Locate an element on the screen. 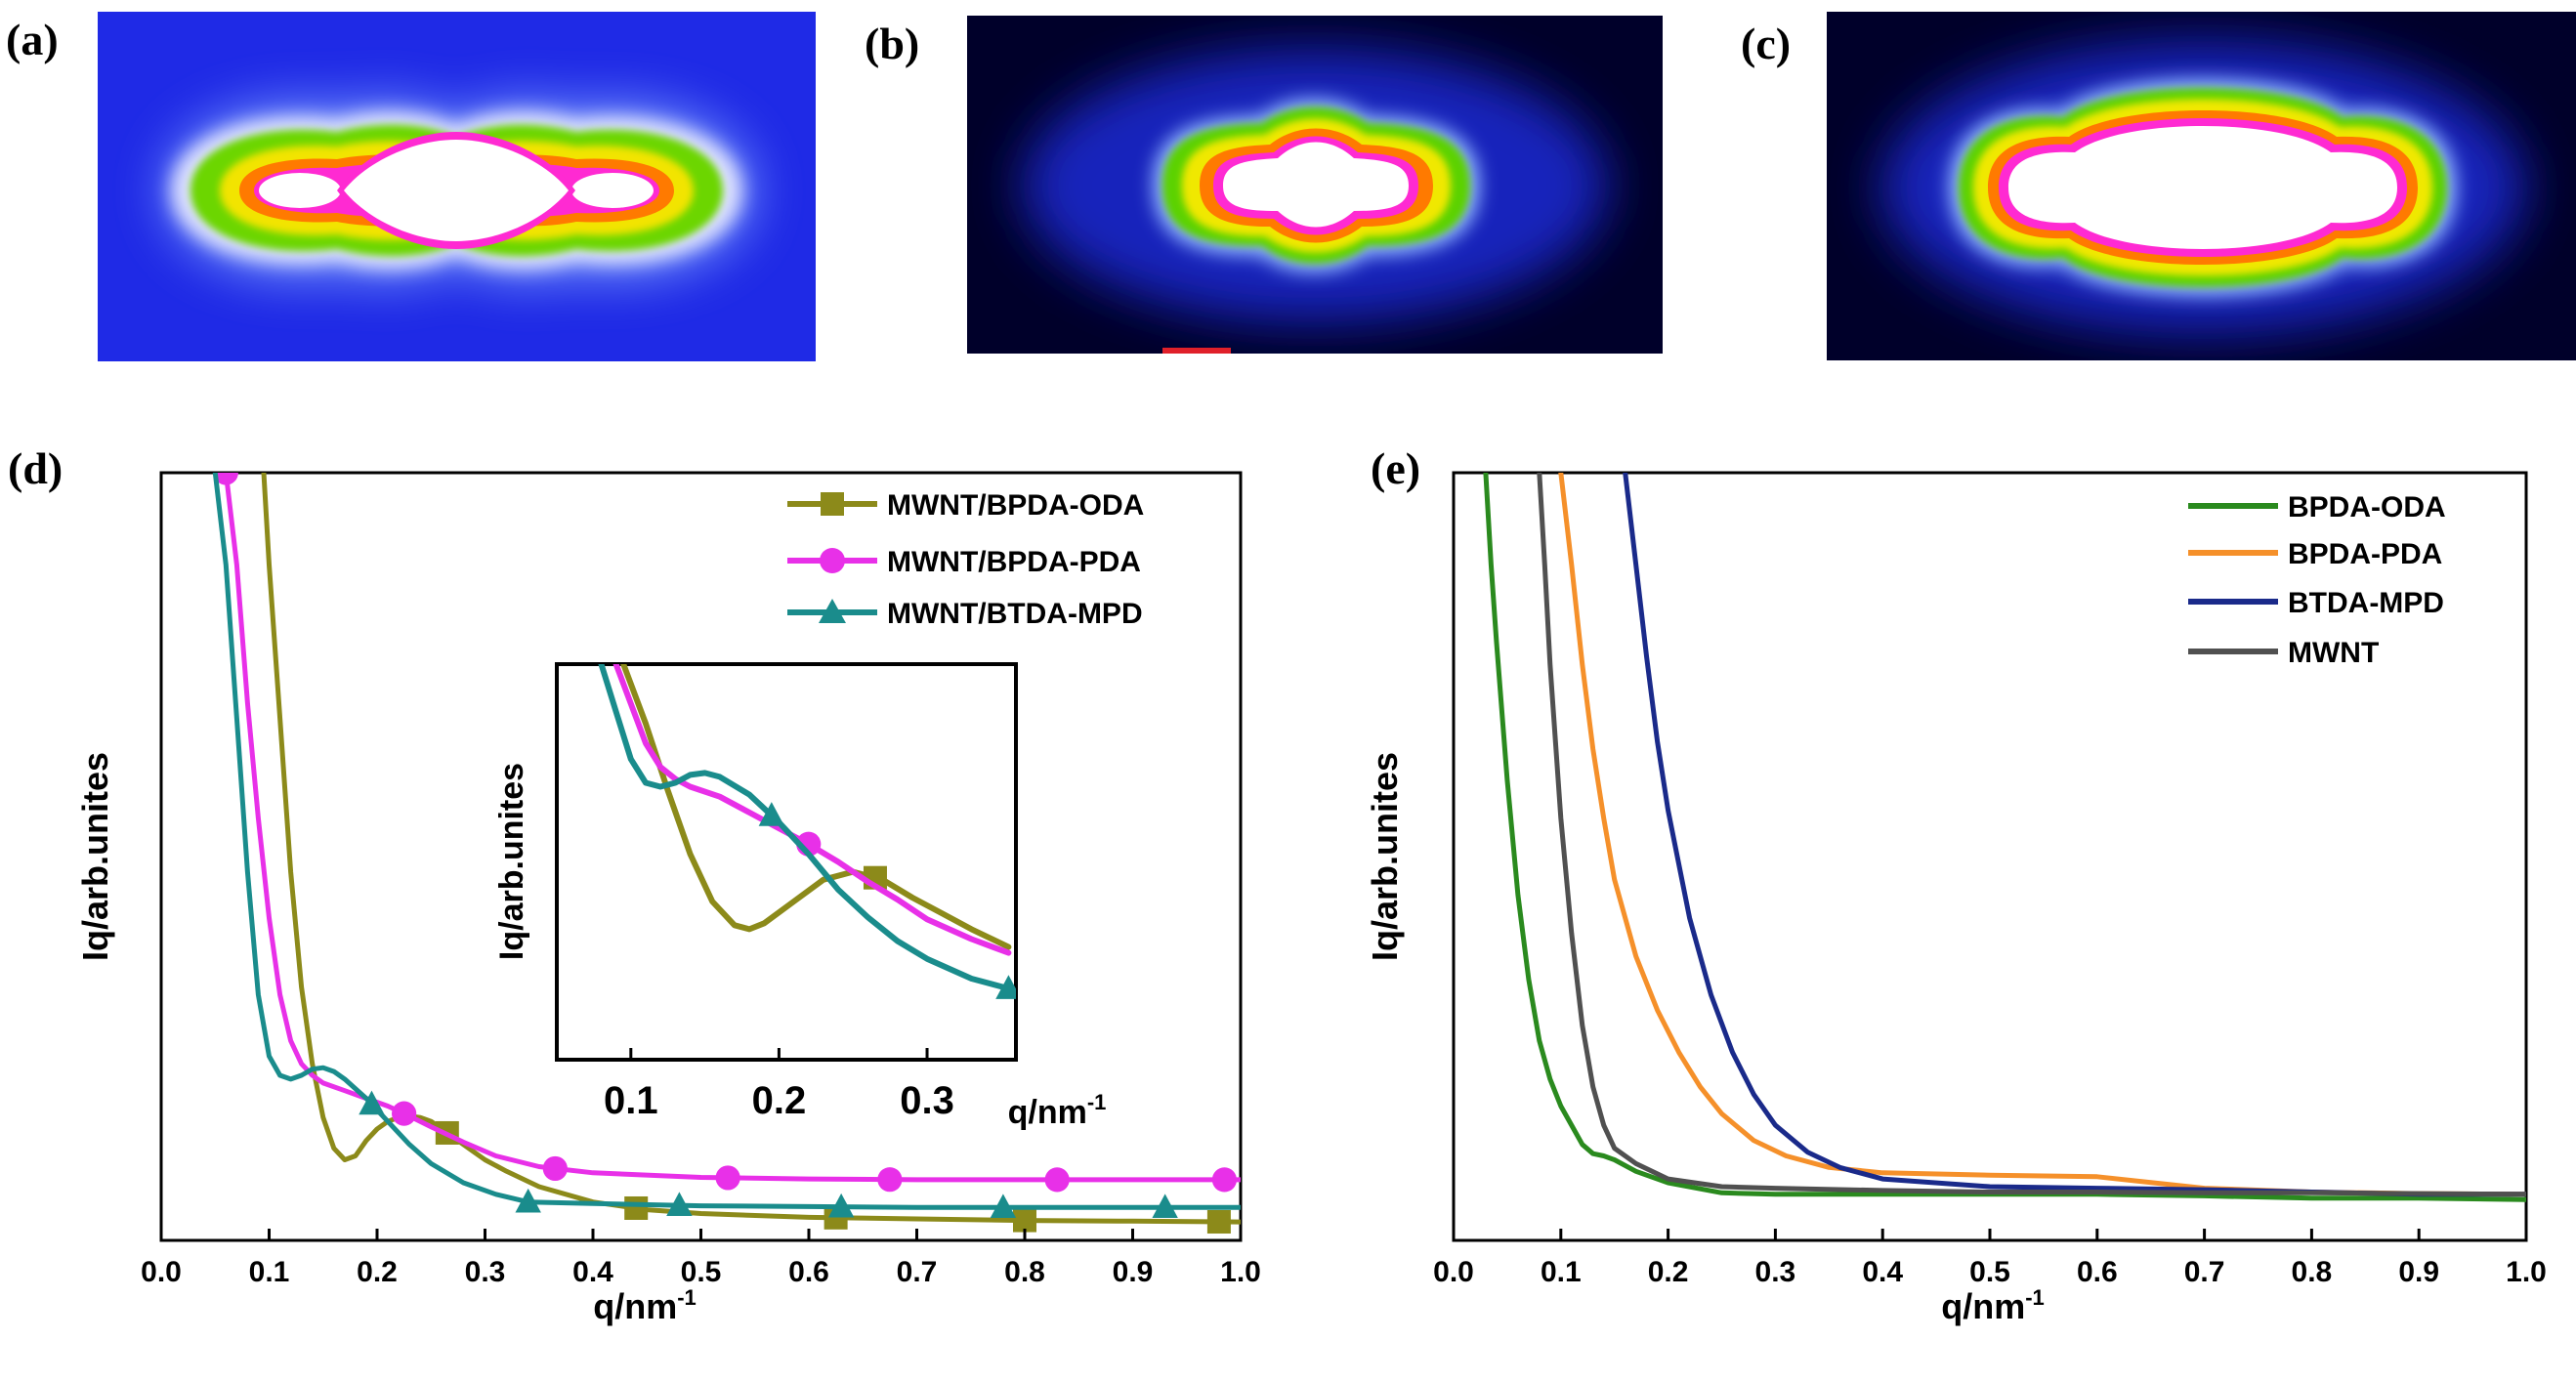  d-xtick-label: 0.6 is located at coordinates (808, 1272).